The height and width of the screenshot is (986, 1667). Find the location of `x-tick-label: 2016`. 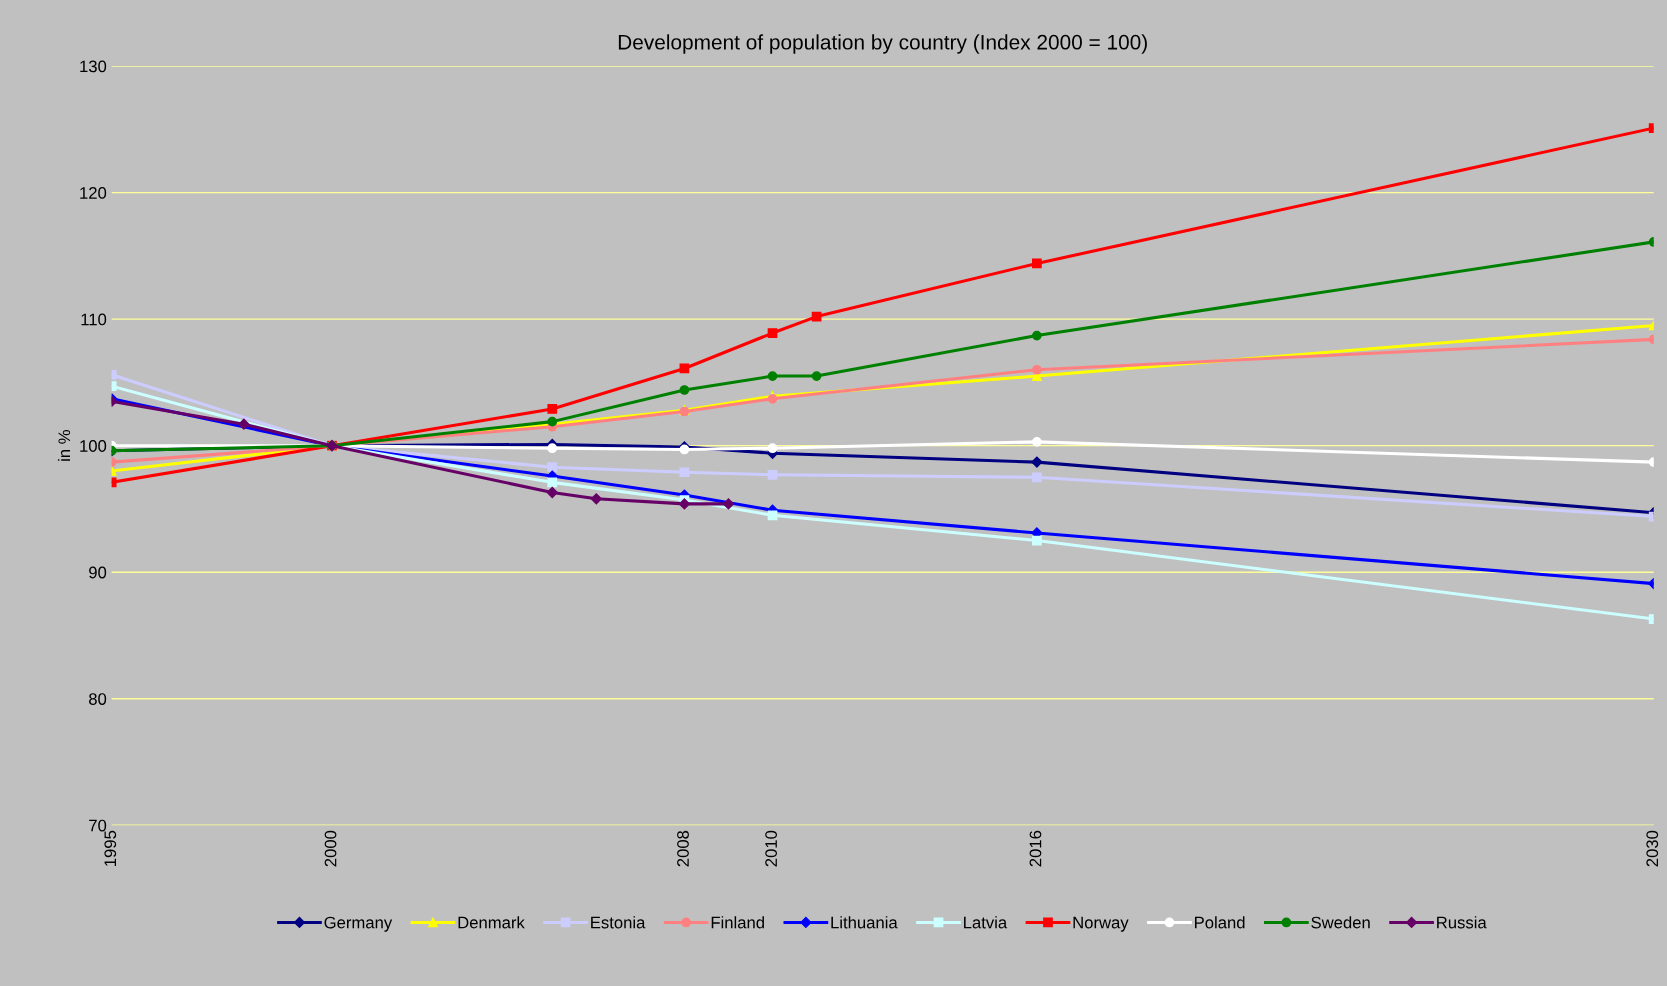

x-tick-label: 2016 is located at coordinates (1035, 848).